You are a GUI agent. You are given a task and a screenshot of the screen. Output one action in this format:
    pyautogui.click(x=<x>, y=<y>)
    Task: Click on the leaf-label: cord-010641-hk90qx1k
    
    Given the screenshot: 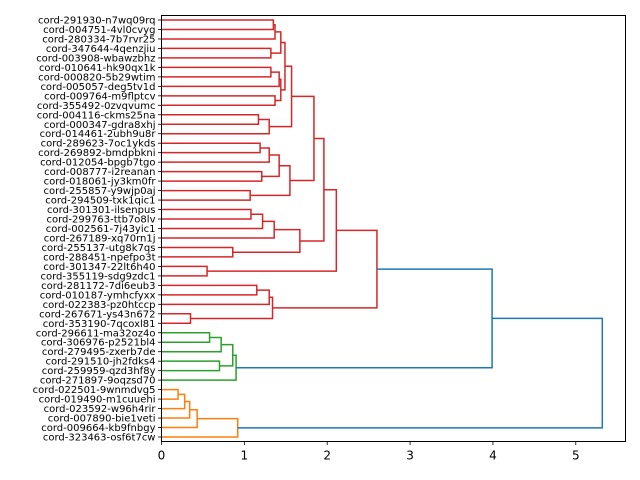 What is the action you would take?
    pyautogui.click(x=97, y=68)
    